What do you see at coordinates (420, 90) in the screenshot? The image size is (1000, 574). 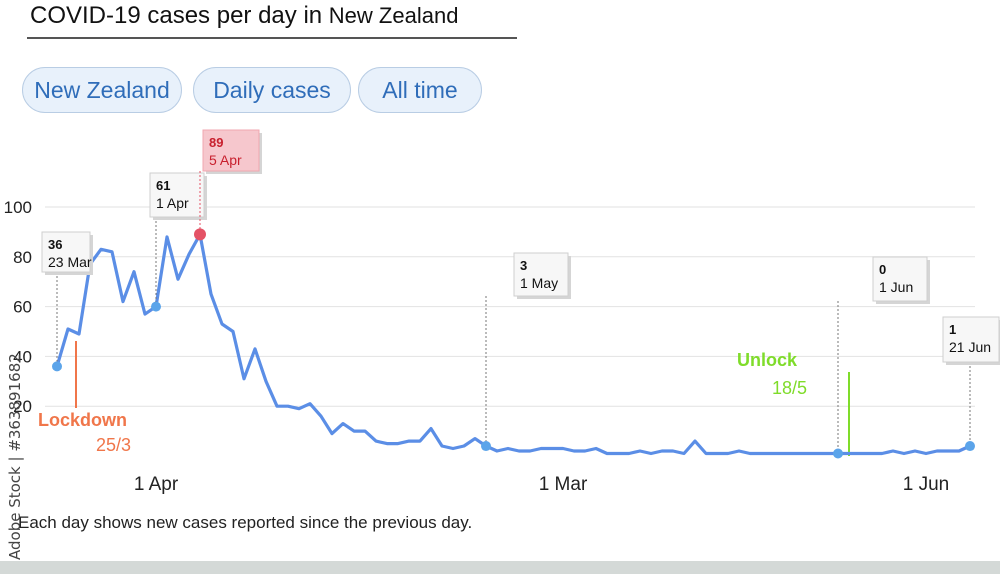 I see `range-filter-button: All time` at bounding box center [420, 90].